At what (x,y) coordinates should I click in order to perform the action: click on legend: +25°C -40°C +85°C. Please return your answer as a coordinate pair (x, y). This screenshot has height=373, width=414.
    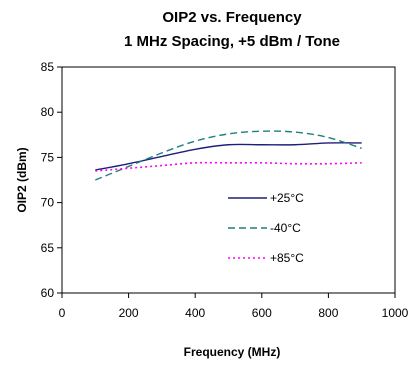
    Looking at the image, I should click on (266, 228).